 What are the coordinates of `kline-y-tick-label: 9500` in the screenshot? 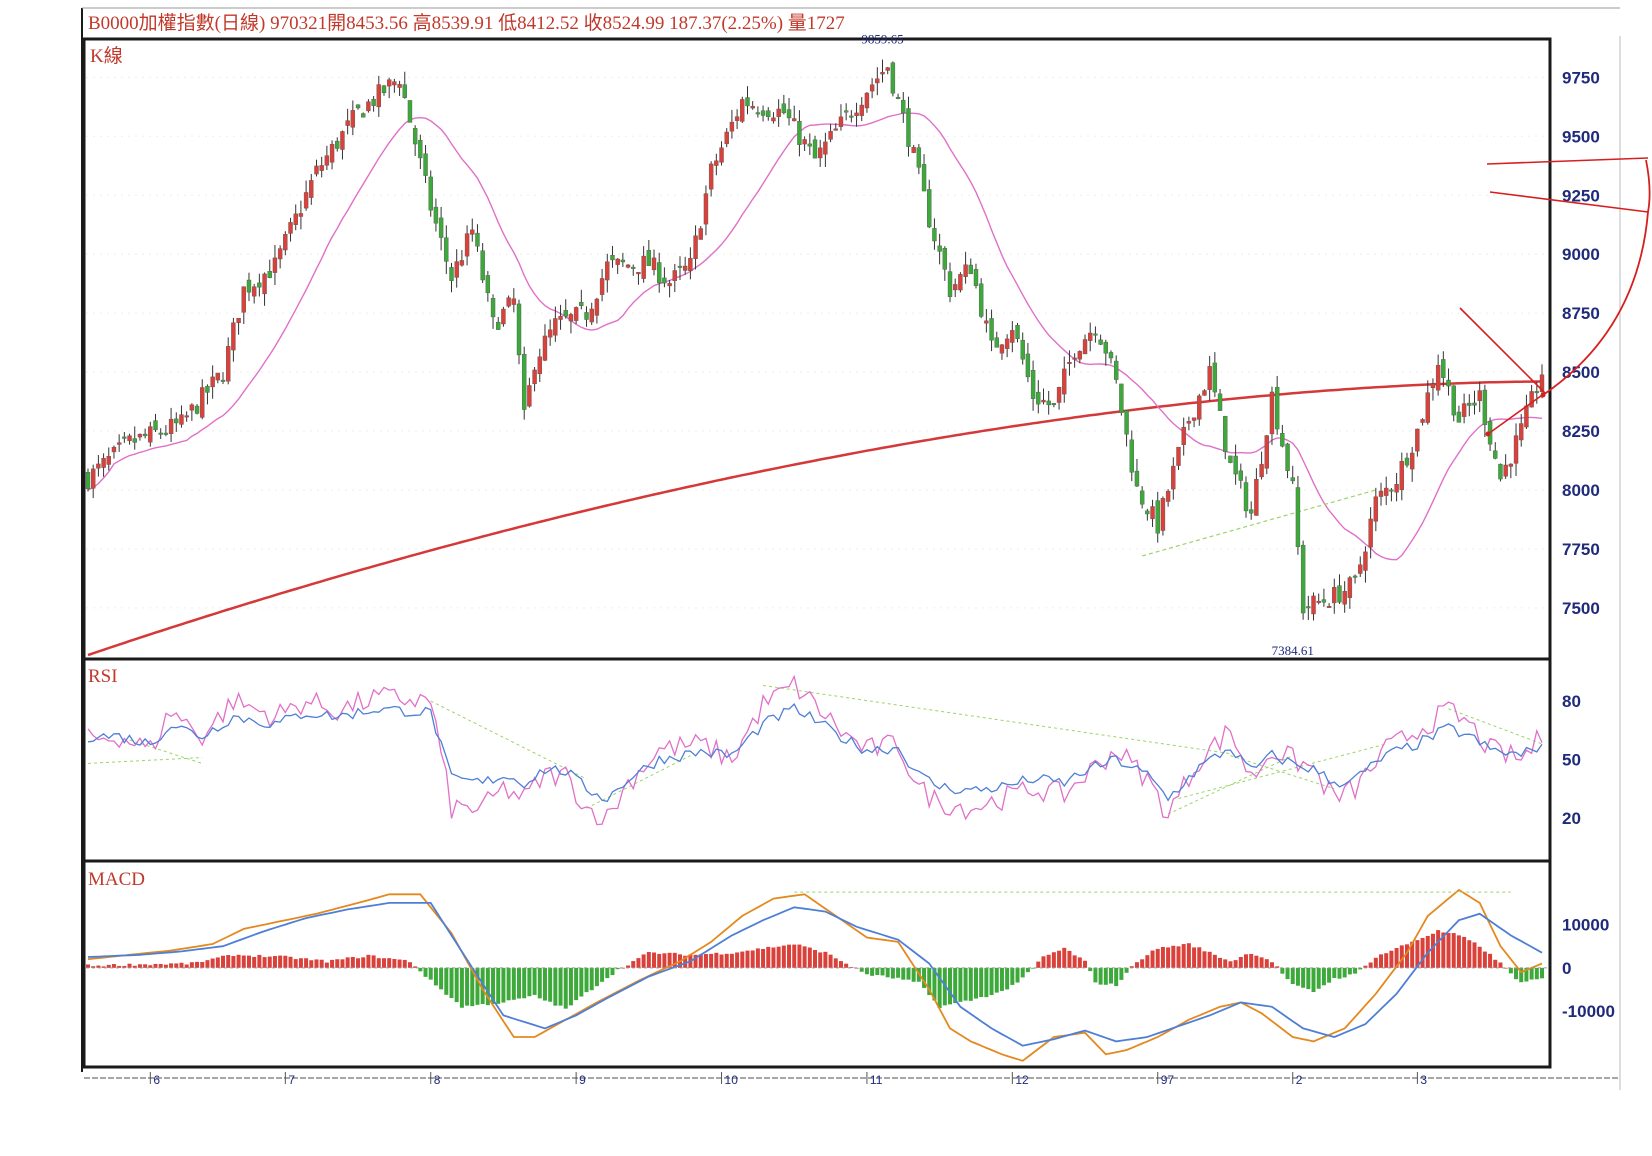 It's located at (1581, 136).